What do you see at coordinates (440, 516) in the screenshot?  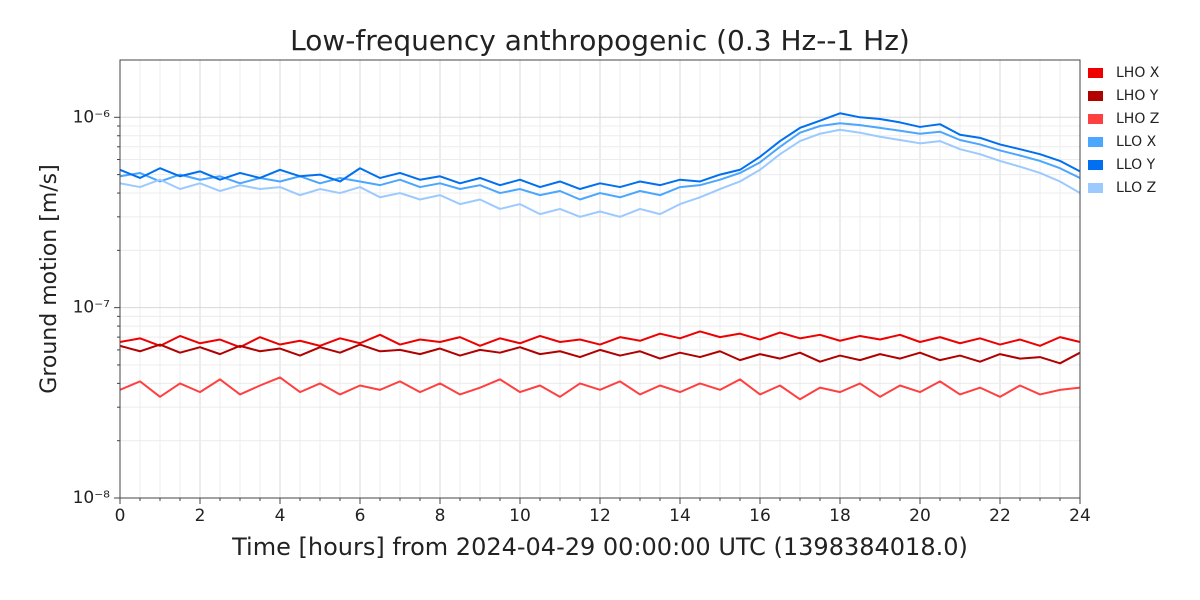 I see `x-tick-label: 8` at bounding box center [440, 516].